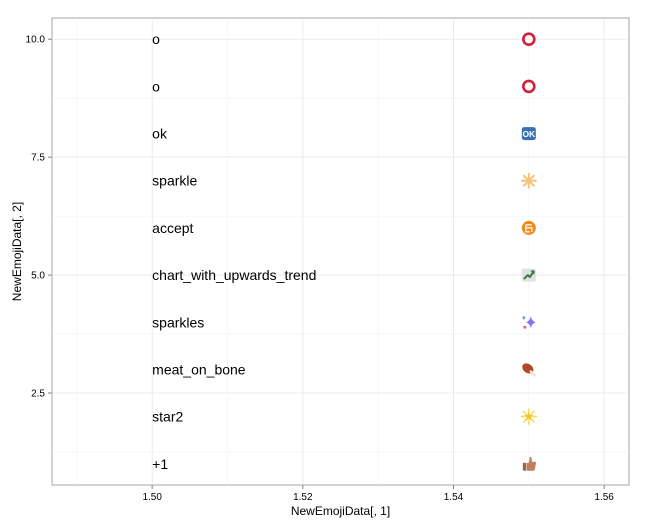  Describe the element at coordinates (38, 158) in the screenshot. I see `y-tick-label: 7.5` at that location.